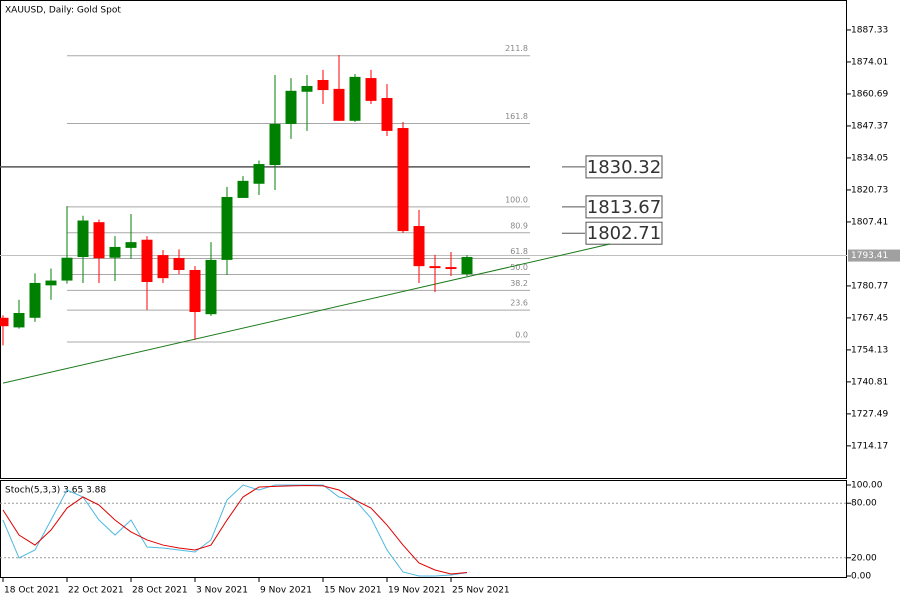 The width and height of the screenshot is (900, 600). What do you see at coordinates (519, 251) in the screenshot?
I see `fib-label: 61.8` at bounding box center [519, 251].